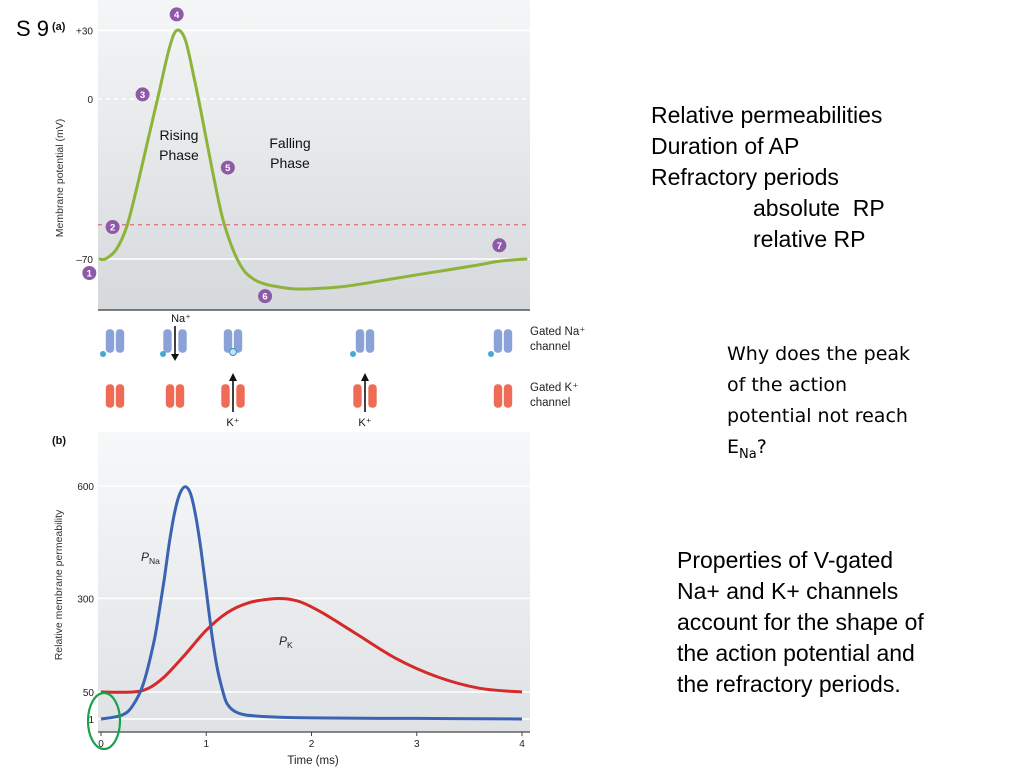  Describe the element at coordinates (311, 645) in the screenshot. I see `pk-line` at that location.